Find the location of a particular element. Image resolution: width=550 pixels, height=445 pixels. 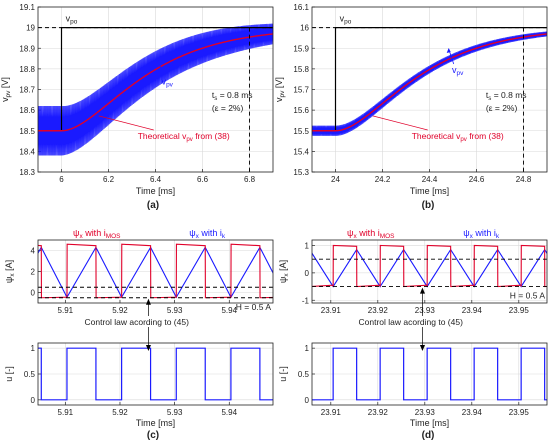

y-tick-label: 15.5 is located at coordinates (301, 131).